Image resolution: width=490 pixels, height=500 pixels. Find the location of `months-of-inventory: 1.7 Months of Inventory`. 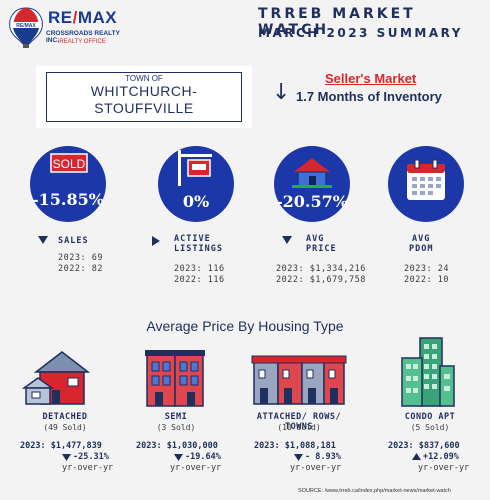

months-of-inventory: 1.7 Months of Inventory is located at coordinates (369, 96).